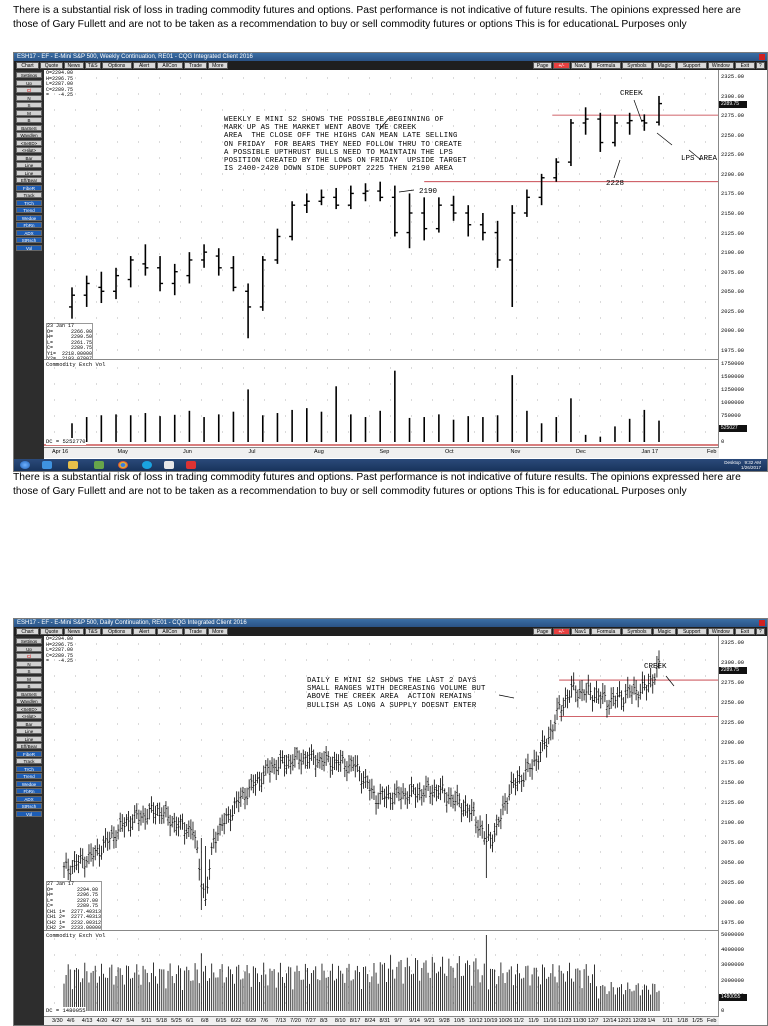  Describe the element at coordinates (73, 465) in the screenshot. I see `folder-icon` at that location.